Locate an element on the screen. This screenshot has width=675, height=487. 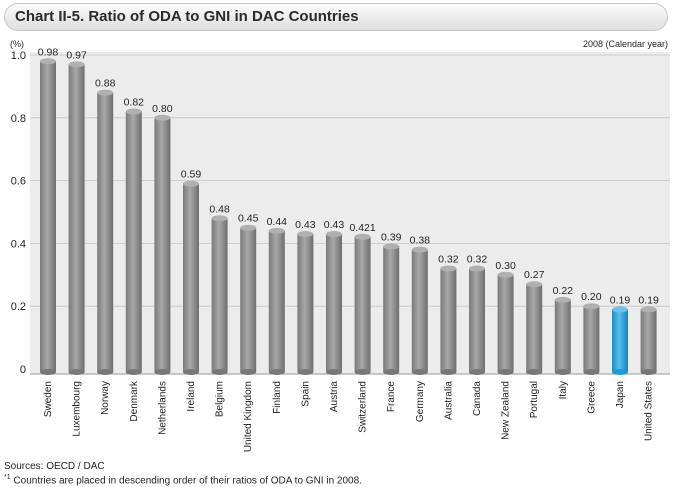
value-label: 0.97 is located at coordinates (76, 55).